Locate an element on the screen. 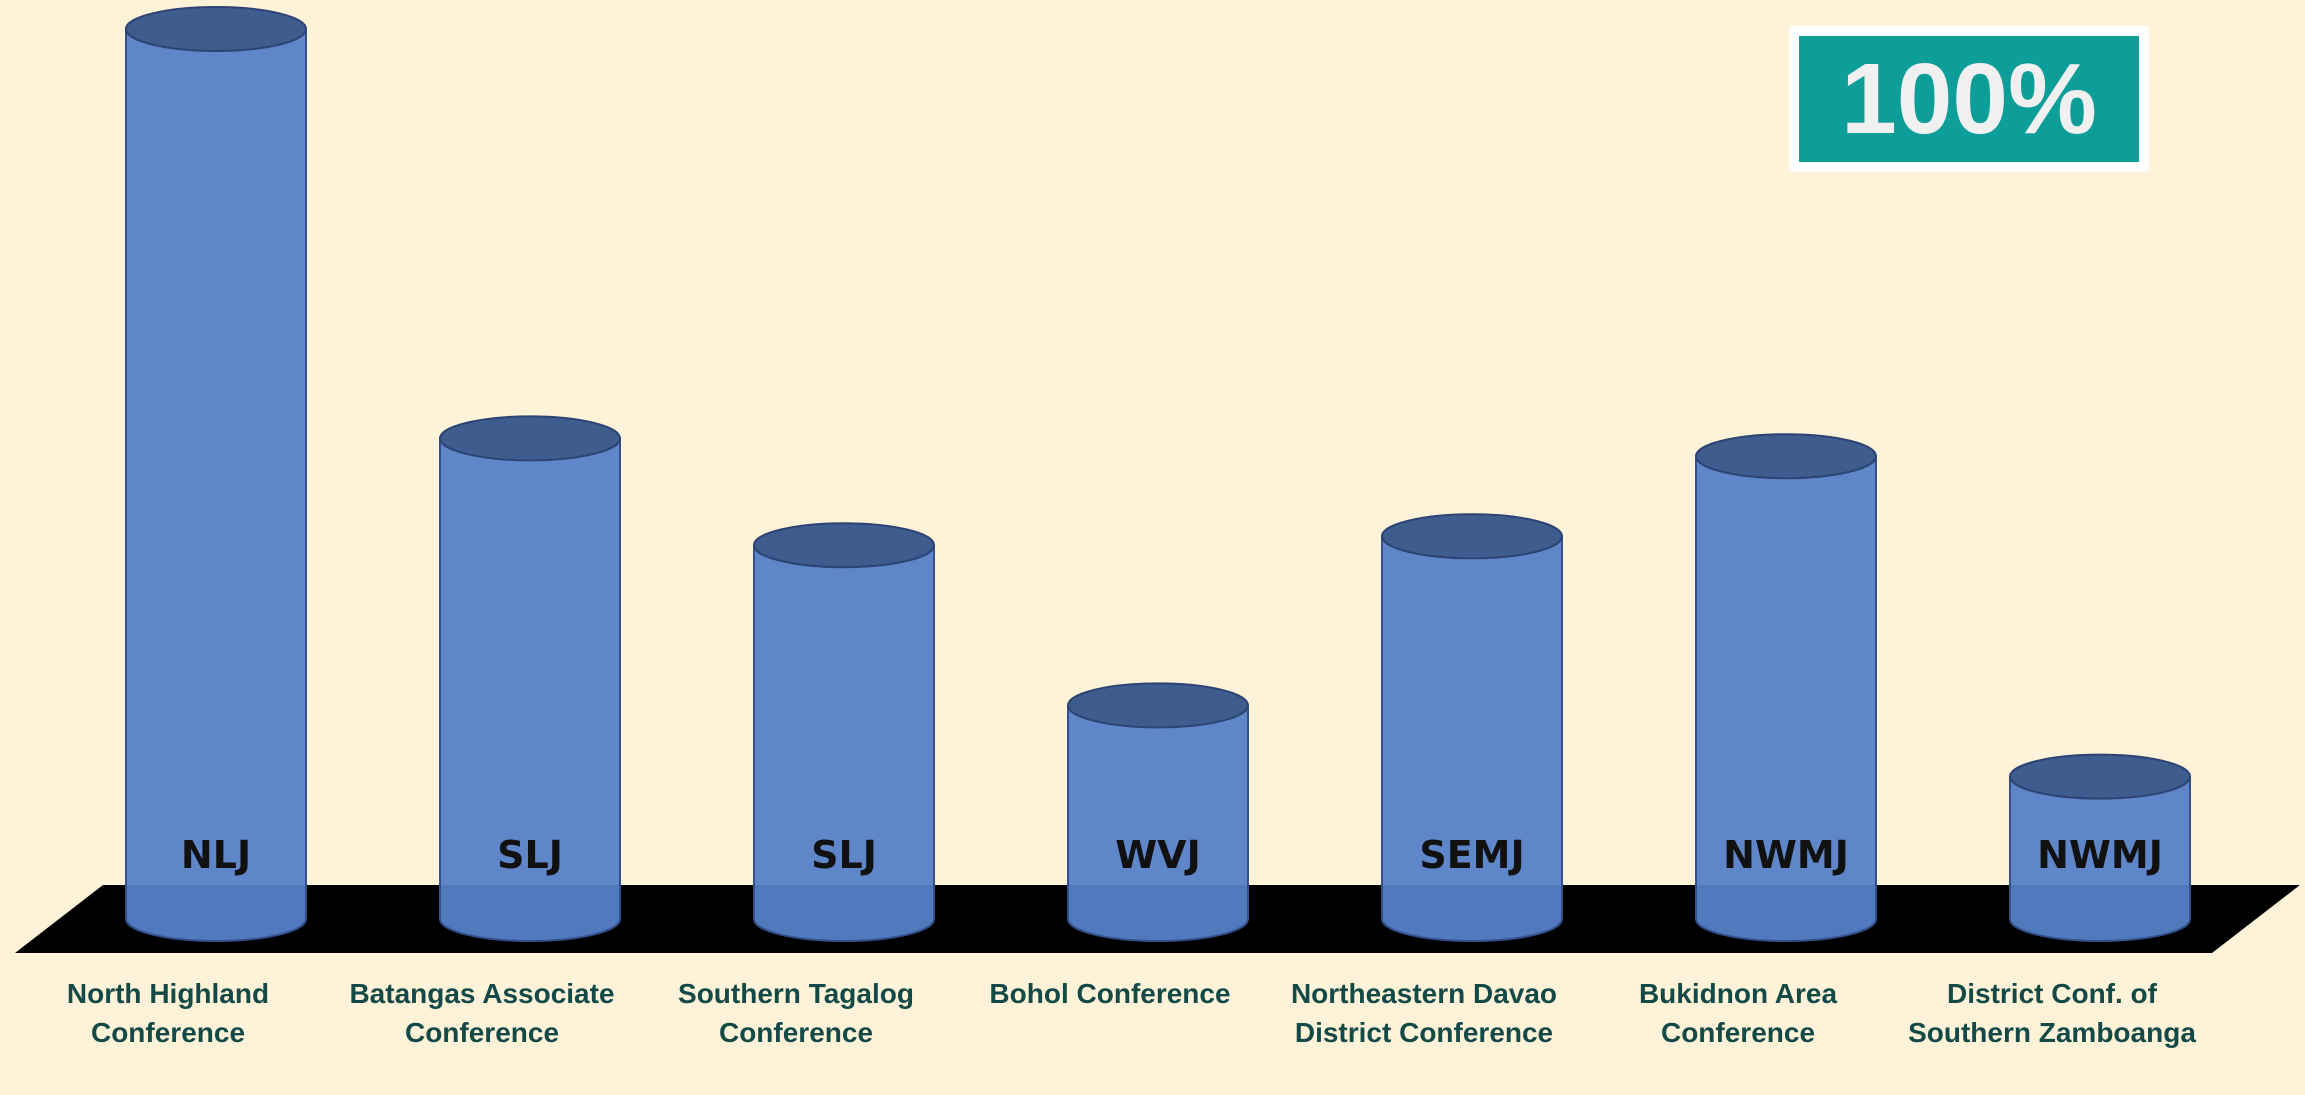  bar-label: SEMJ is located at coordinates (1471, 855).